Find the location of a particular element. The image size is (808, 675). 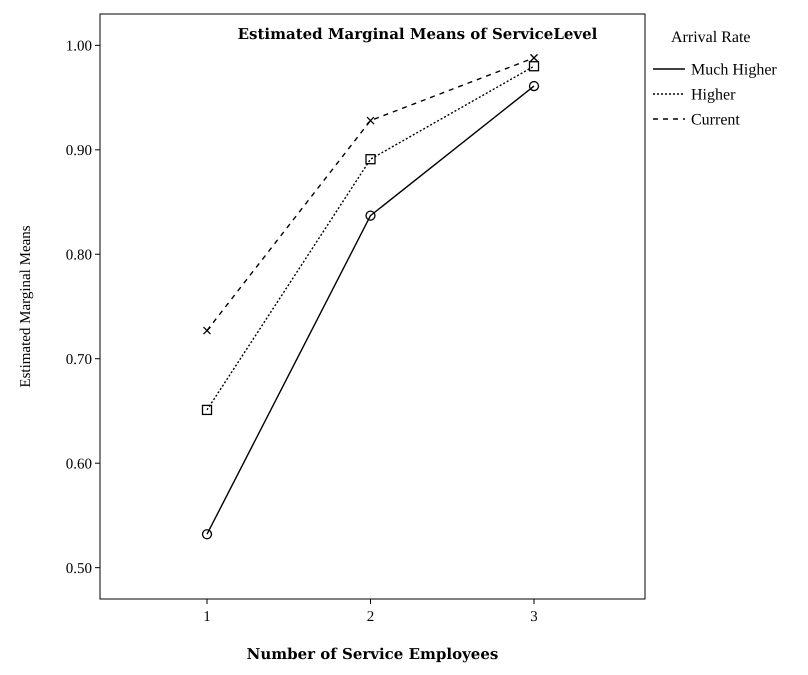

y-tick-label: 0.60 is located at coordinates (79, 464).